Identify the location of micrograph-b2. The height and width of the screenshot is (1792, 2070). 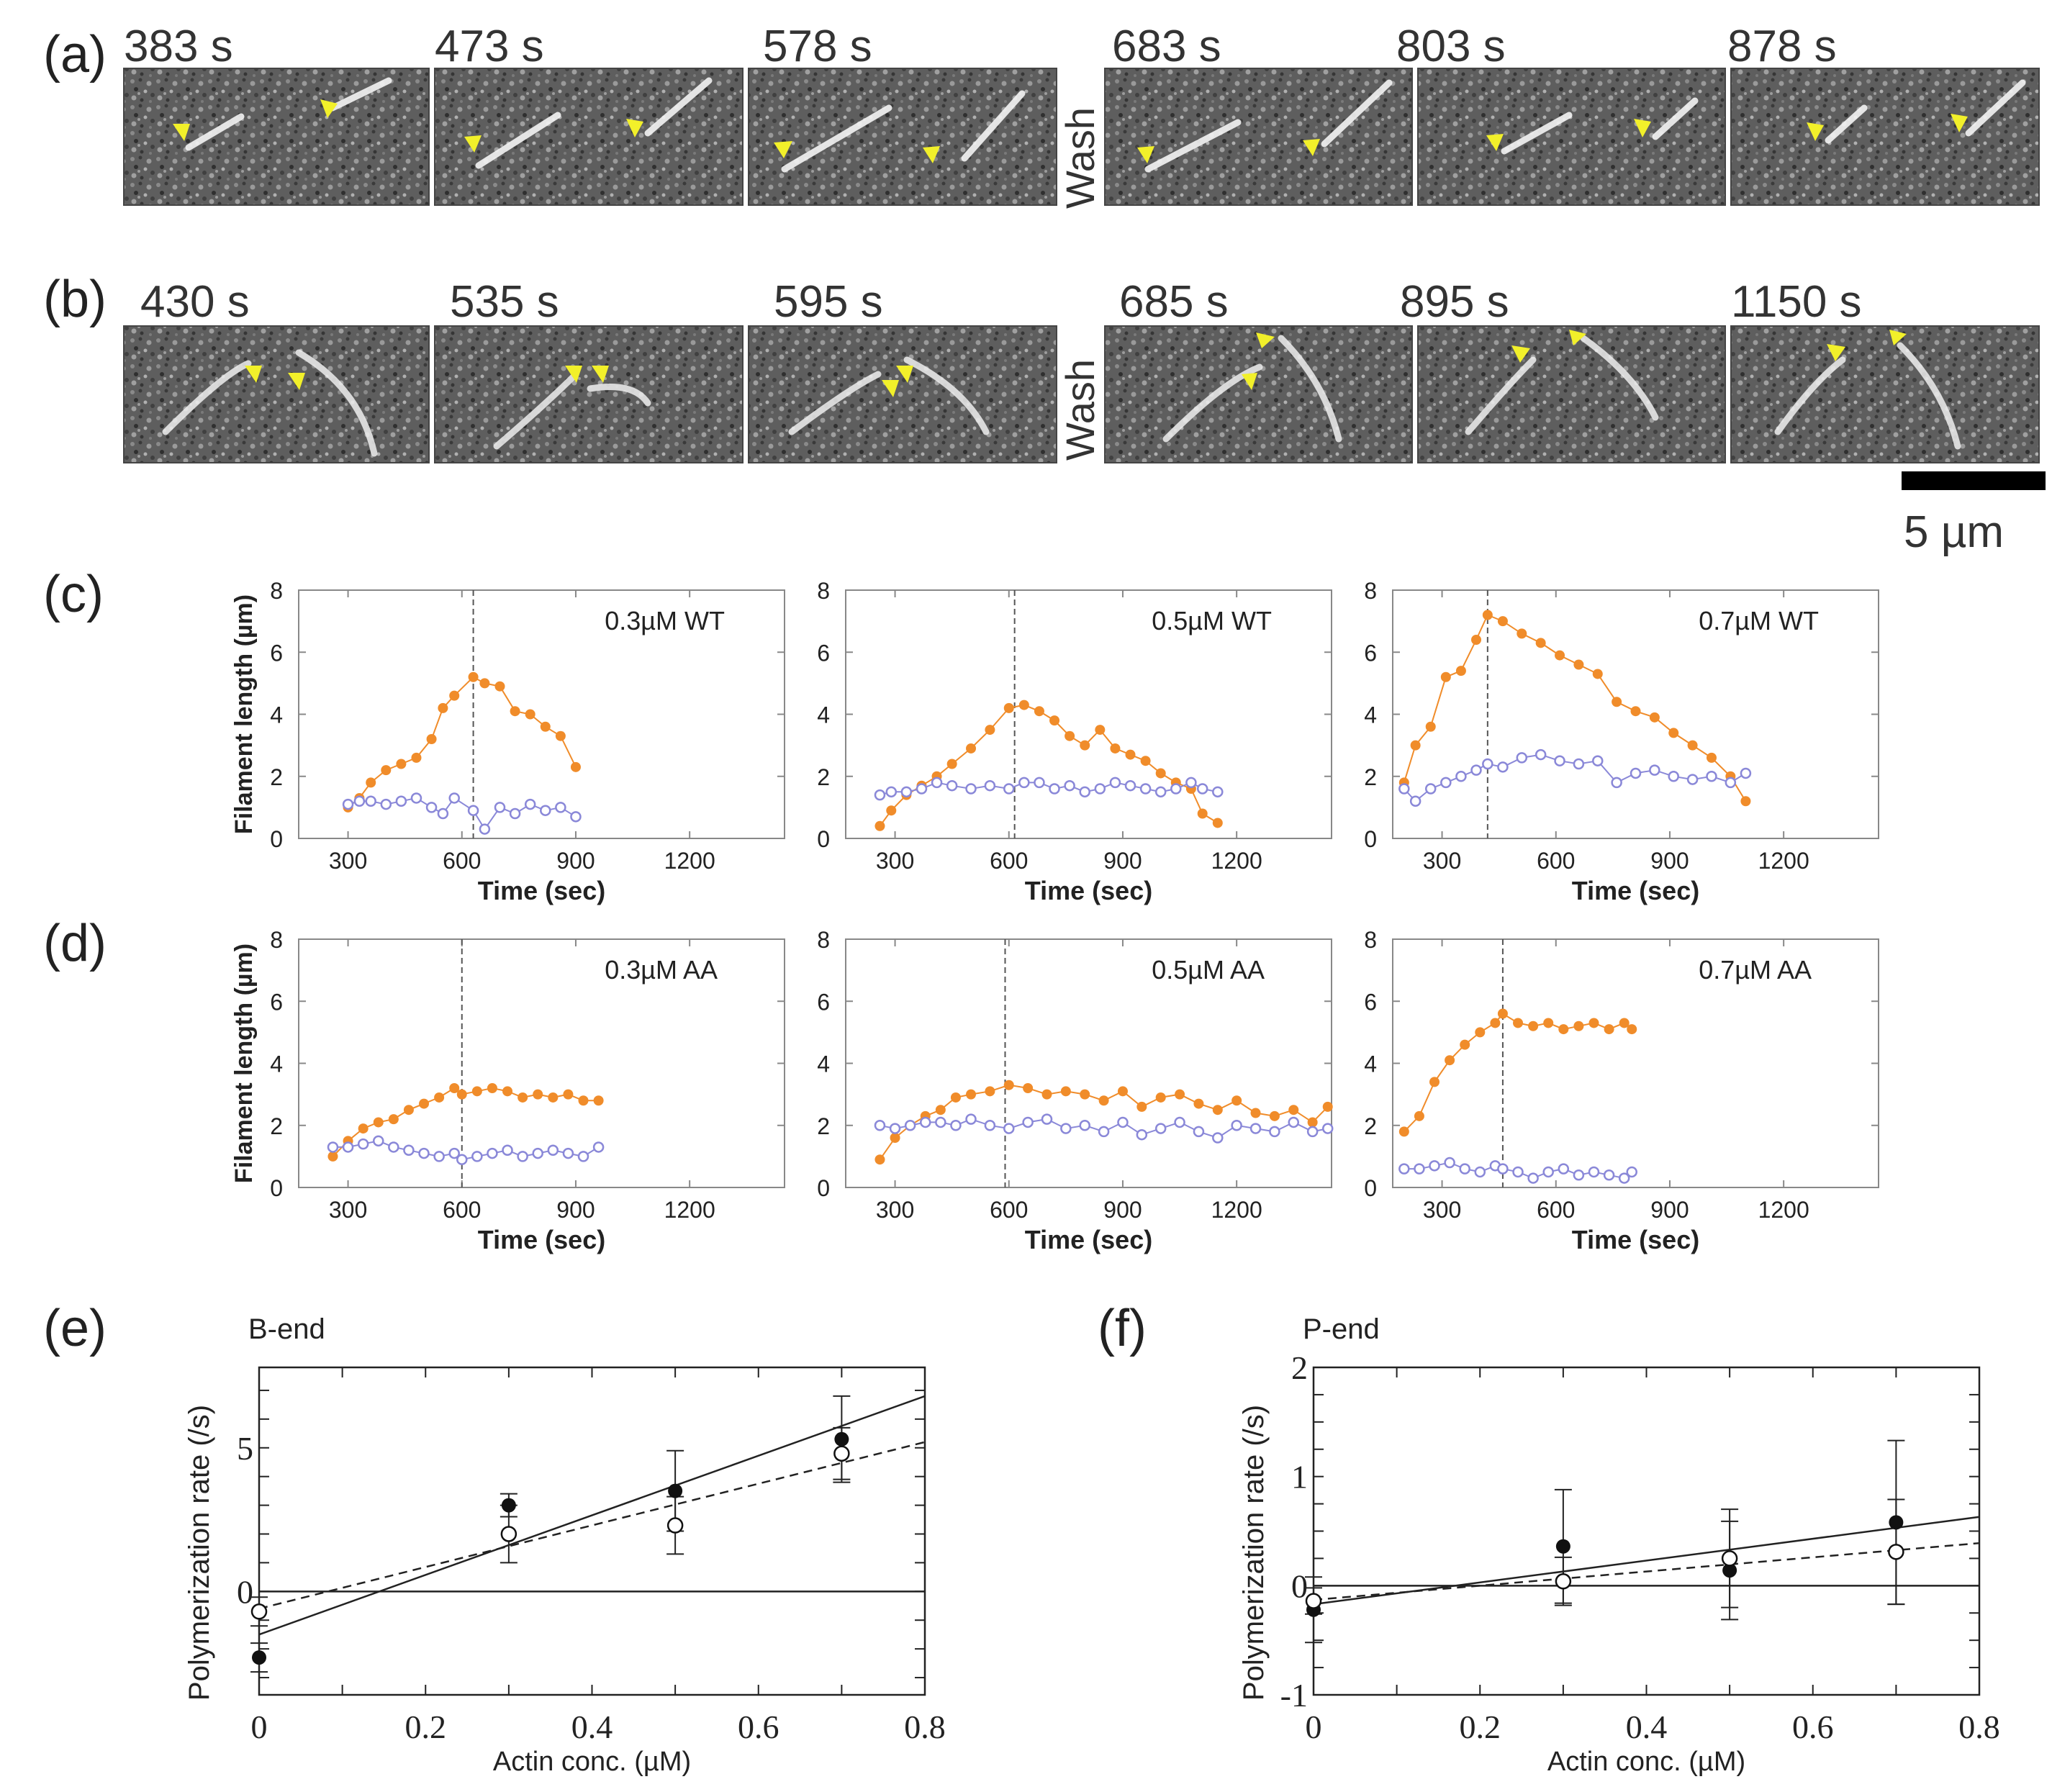
(589, 394).